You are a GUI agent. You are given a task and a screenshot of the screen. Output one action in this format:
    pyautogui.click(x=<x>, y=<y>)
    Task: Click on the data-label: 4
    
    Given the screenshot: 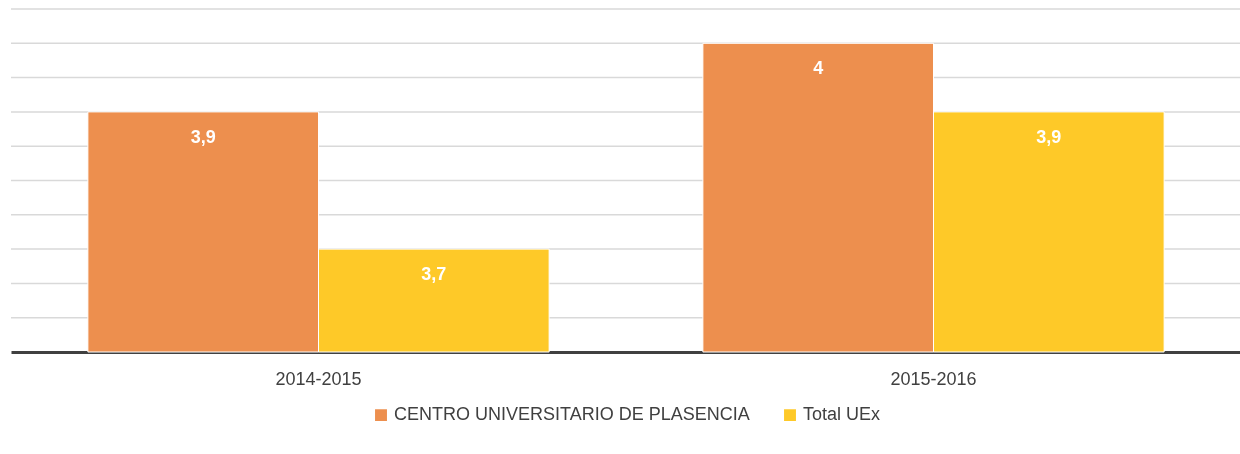 What is the action you would take?
    pyautogui.click(x=818, y=68)
    